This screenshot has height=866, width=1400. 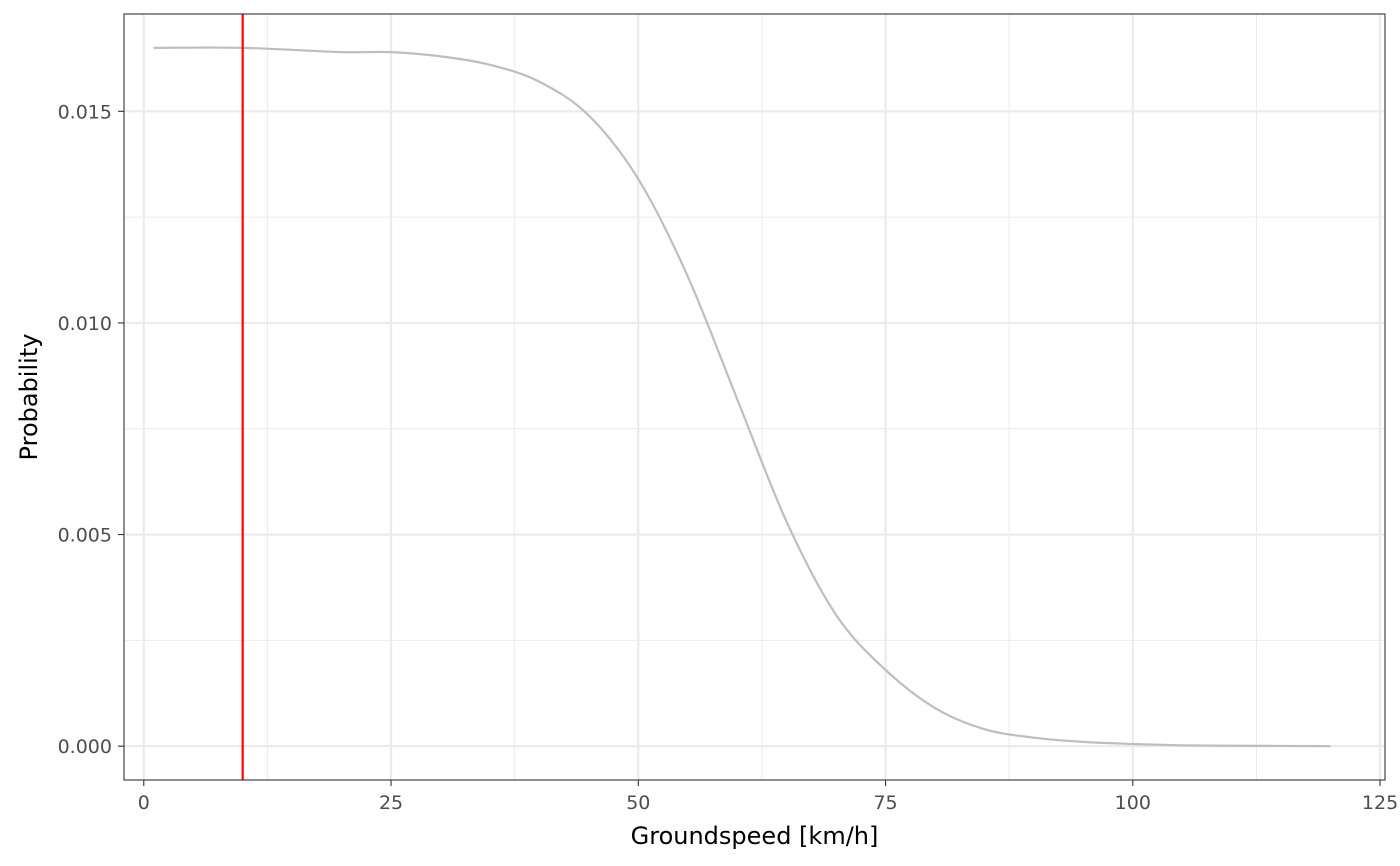 What do you see at coordinates (391, 803) in the screenshot?
I see `x-tick-label: 25` at bounding box center [391, 803].